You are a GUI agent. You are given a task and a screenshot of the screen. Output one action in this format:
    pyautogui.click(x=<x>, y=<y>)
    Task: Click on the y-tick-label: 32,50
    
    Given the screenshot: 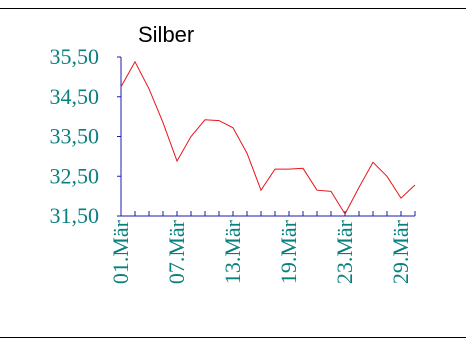 What is the action you would take?
    pyautogui.click(x=75, y=175)
    